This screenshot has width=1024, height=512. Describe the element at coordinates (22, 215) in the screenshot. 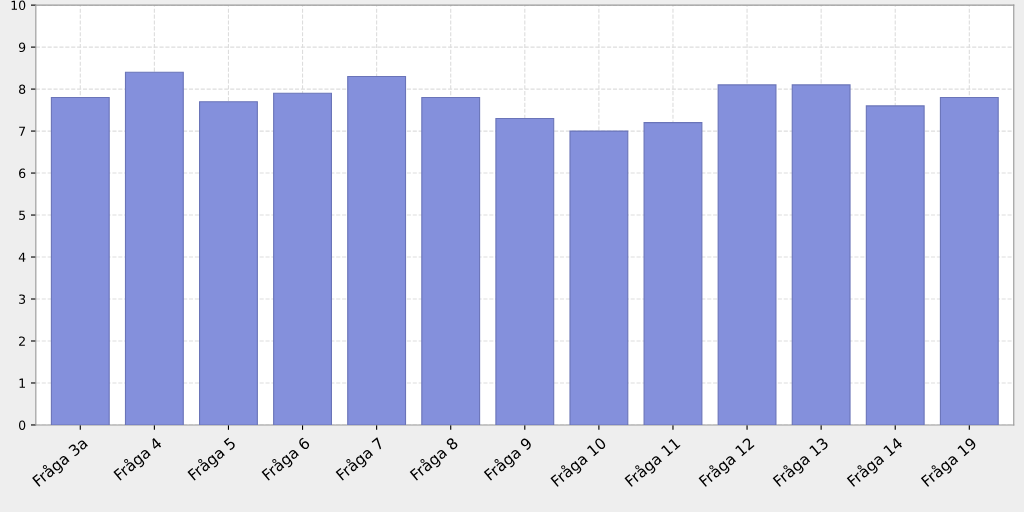

I see `y-tick-label: 5` at that location.